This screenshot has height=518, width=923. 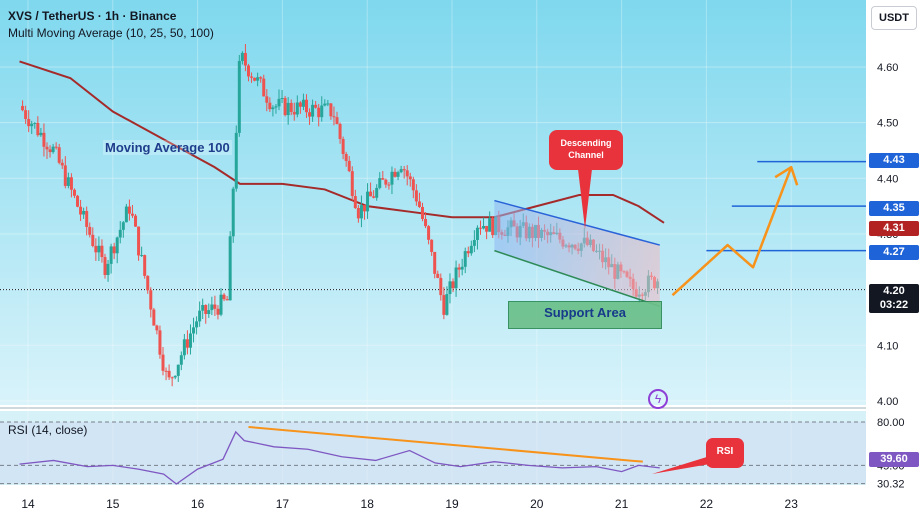 I want to click on time-axis-background, so click(x=433, y=502).